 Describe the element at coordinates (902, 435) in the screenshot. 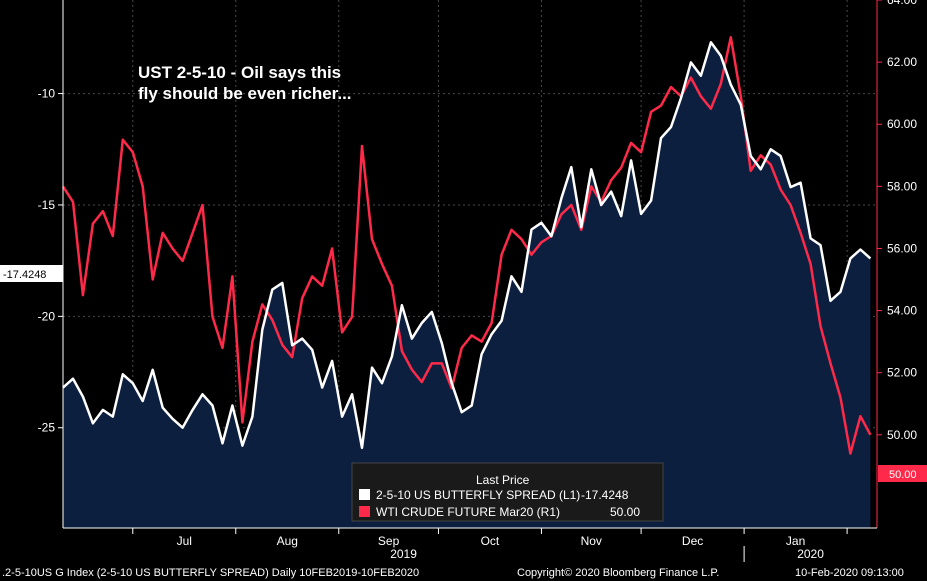

I see `right-tick-label: 50.00` at that location.